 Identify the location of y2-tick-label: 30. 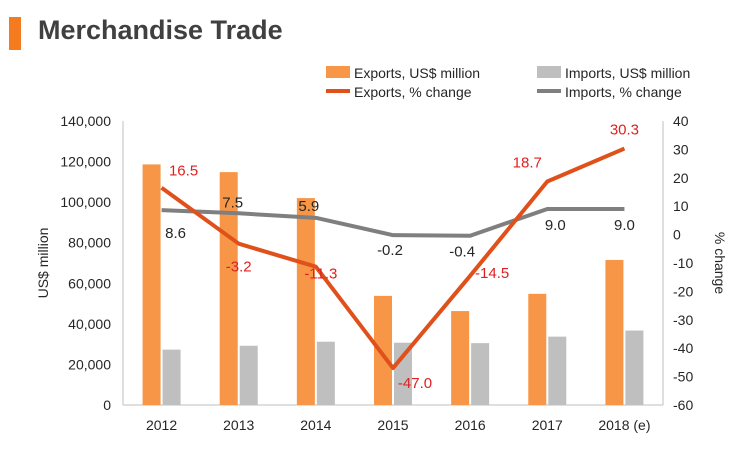
(681, 149).